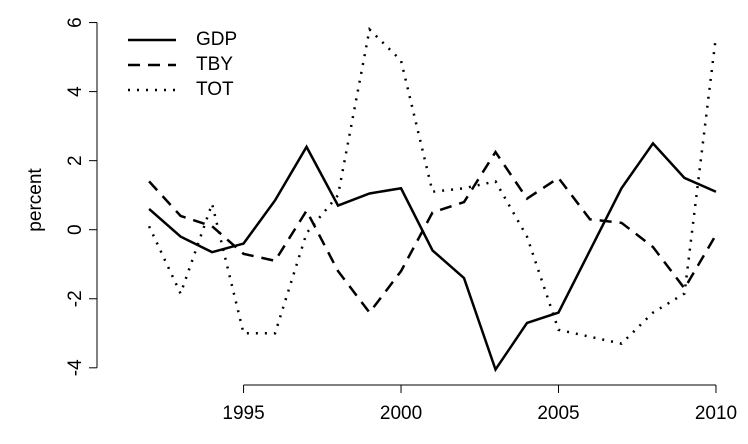 This screenshot has height=444, width=748. Describe the element at coordinates (35, 200) in the screenshot. I see `y-axis-label: percent` at that location.